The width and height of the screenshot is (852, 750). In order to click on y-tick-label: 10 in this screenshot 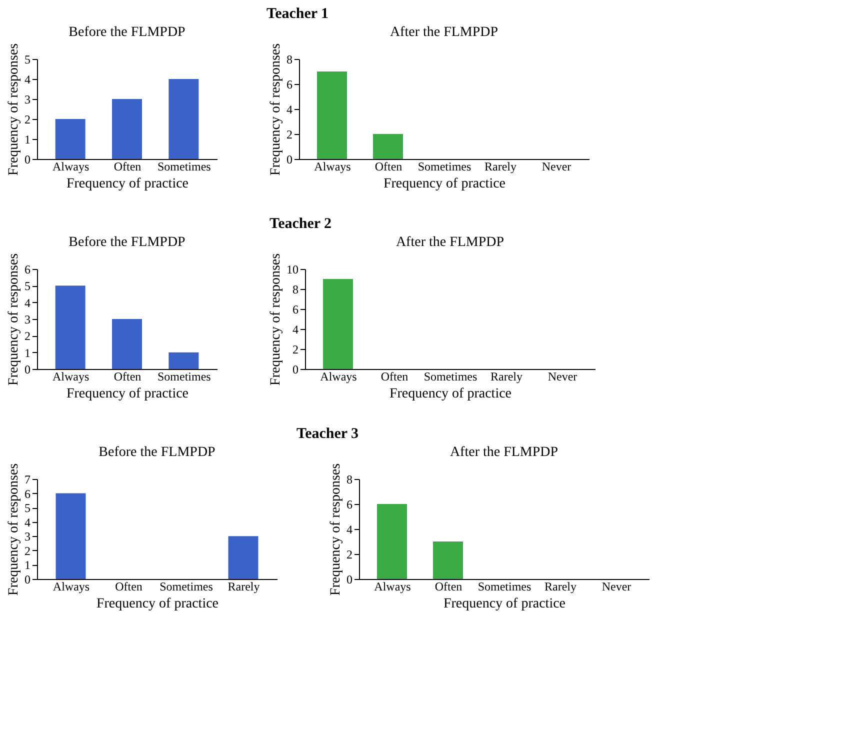, I will do `click(292, 269)`.